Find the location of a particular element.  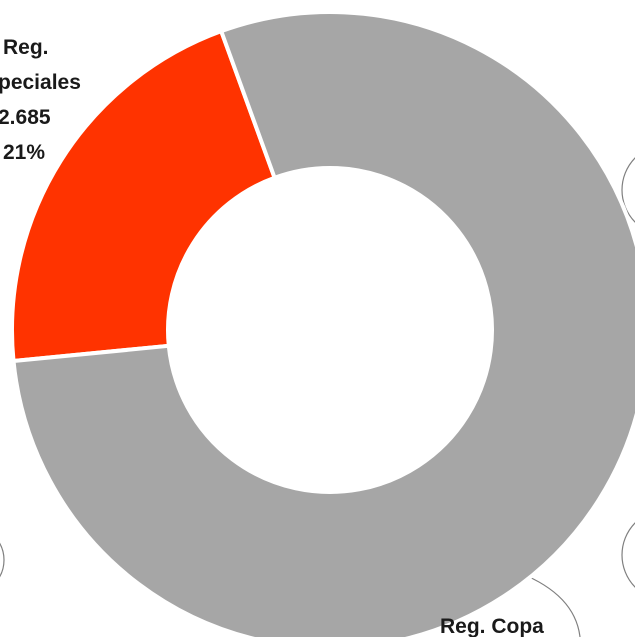

label-especiales-line1: Reg. is located at coordinates (26, 47).